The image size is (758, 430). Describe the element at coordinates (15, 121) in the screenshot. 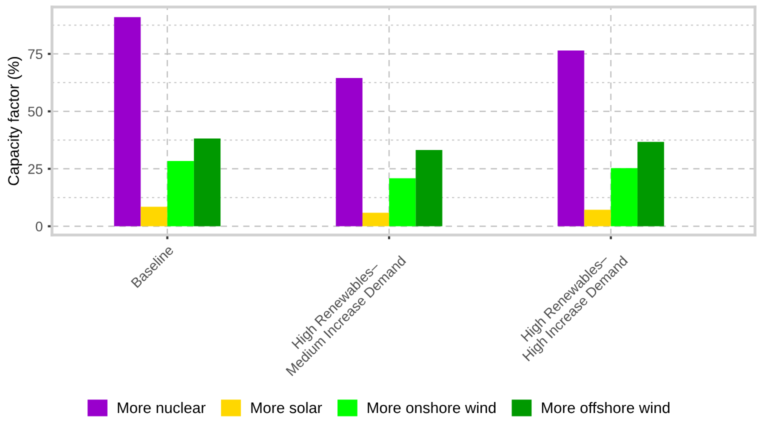

I see `y-axis-title: Capacity factor (%)` at that location.